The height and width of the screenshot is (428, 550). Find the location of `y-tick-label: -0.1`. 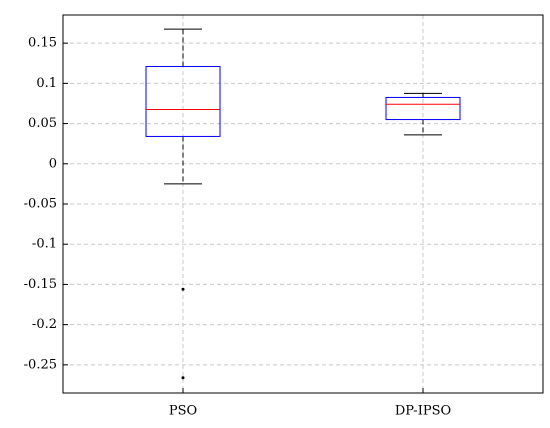

y-tick-label: -0.1 is located at coordinates (44, 244).